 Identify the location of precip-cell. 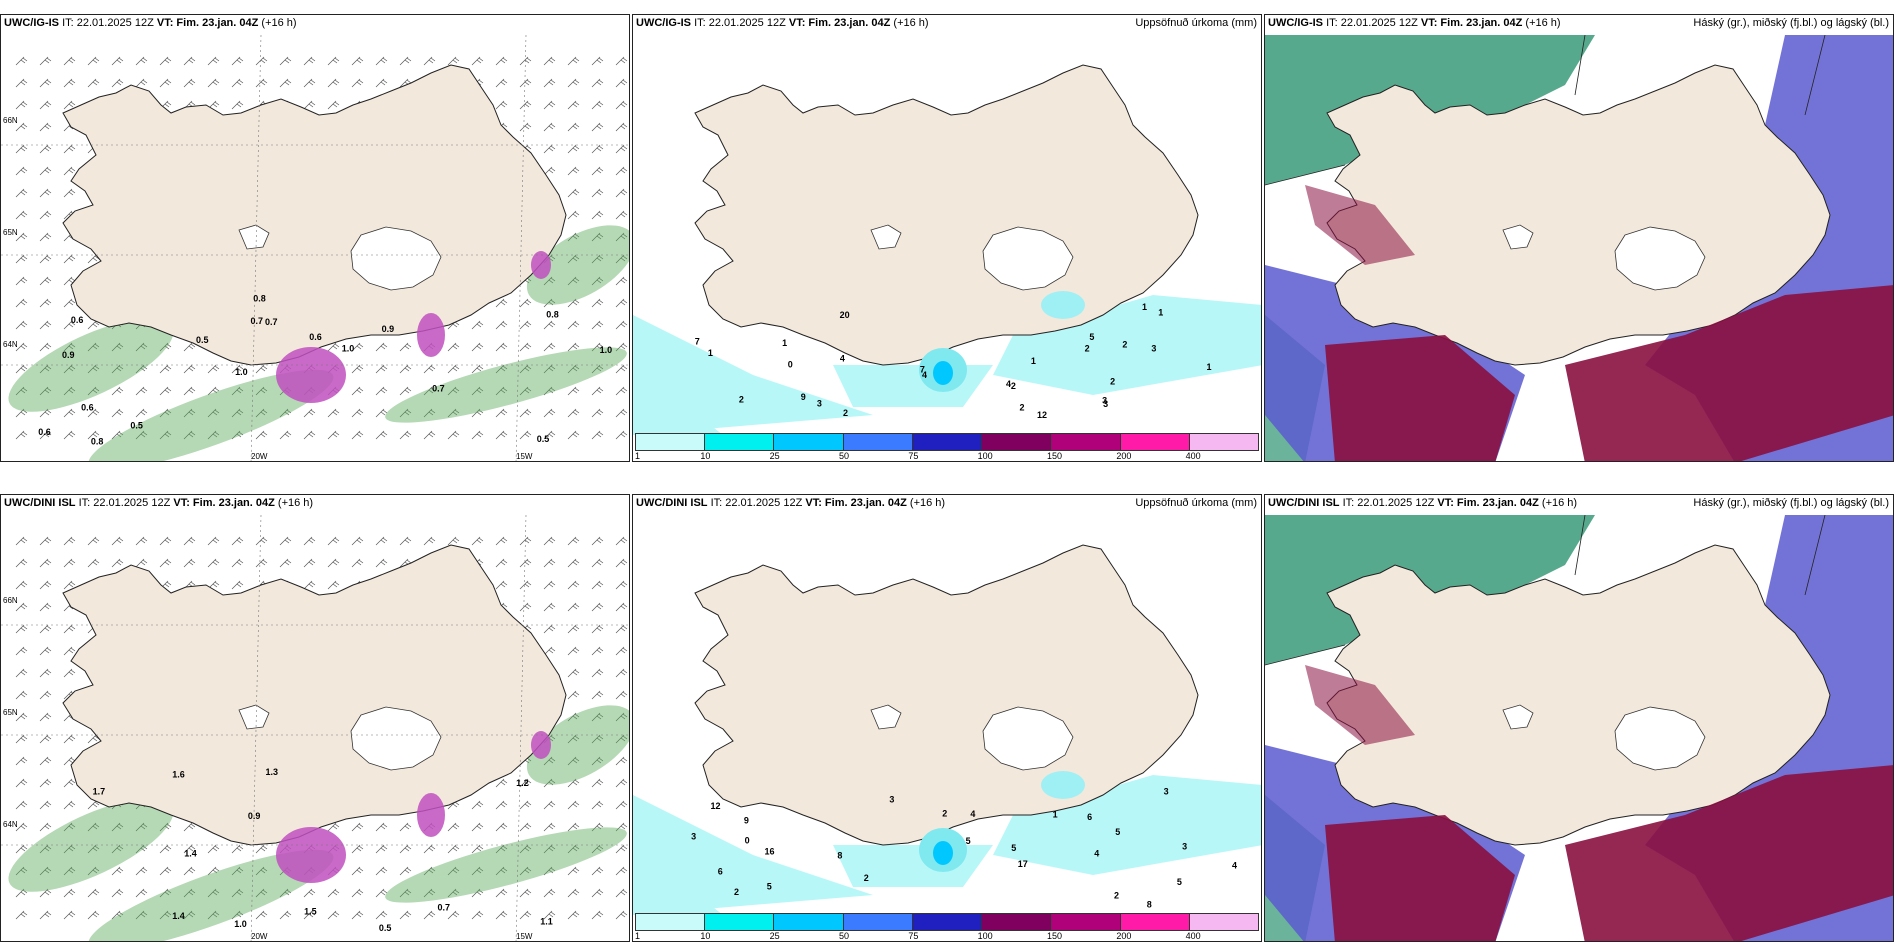
(1063, 785).